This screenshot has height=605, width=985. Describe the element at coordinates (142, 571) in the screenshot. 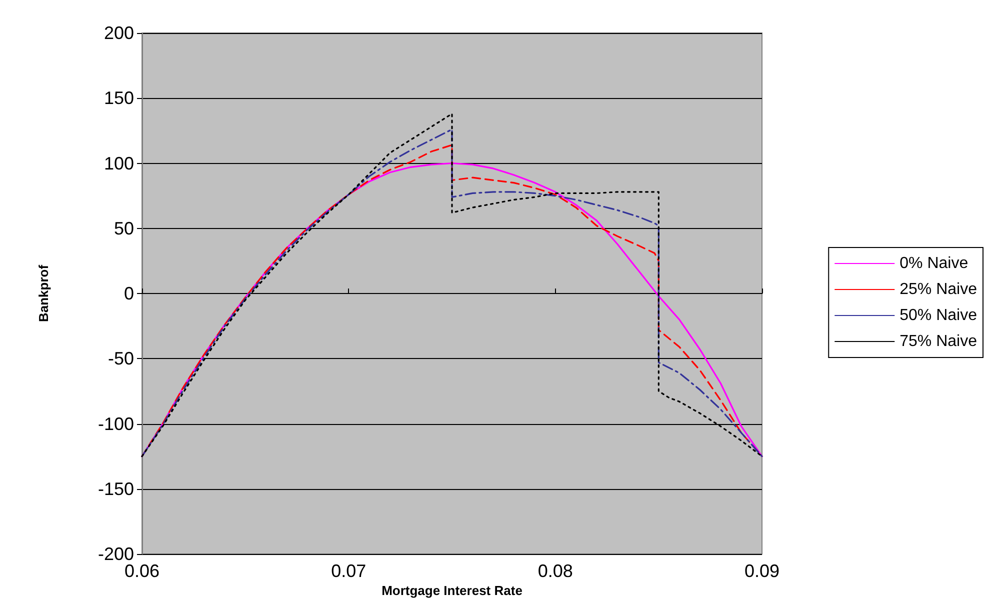

I see `x-tick-label: 0.06` at that location.